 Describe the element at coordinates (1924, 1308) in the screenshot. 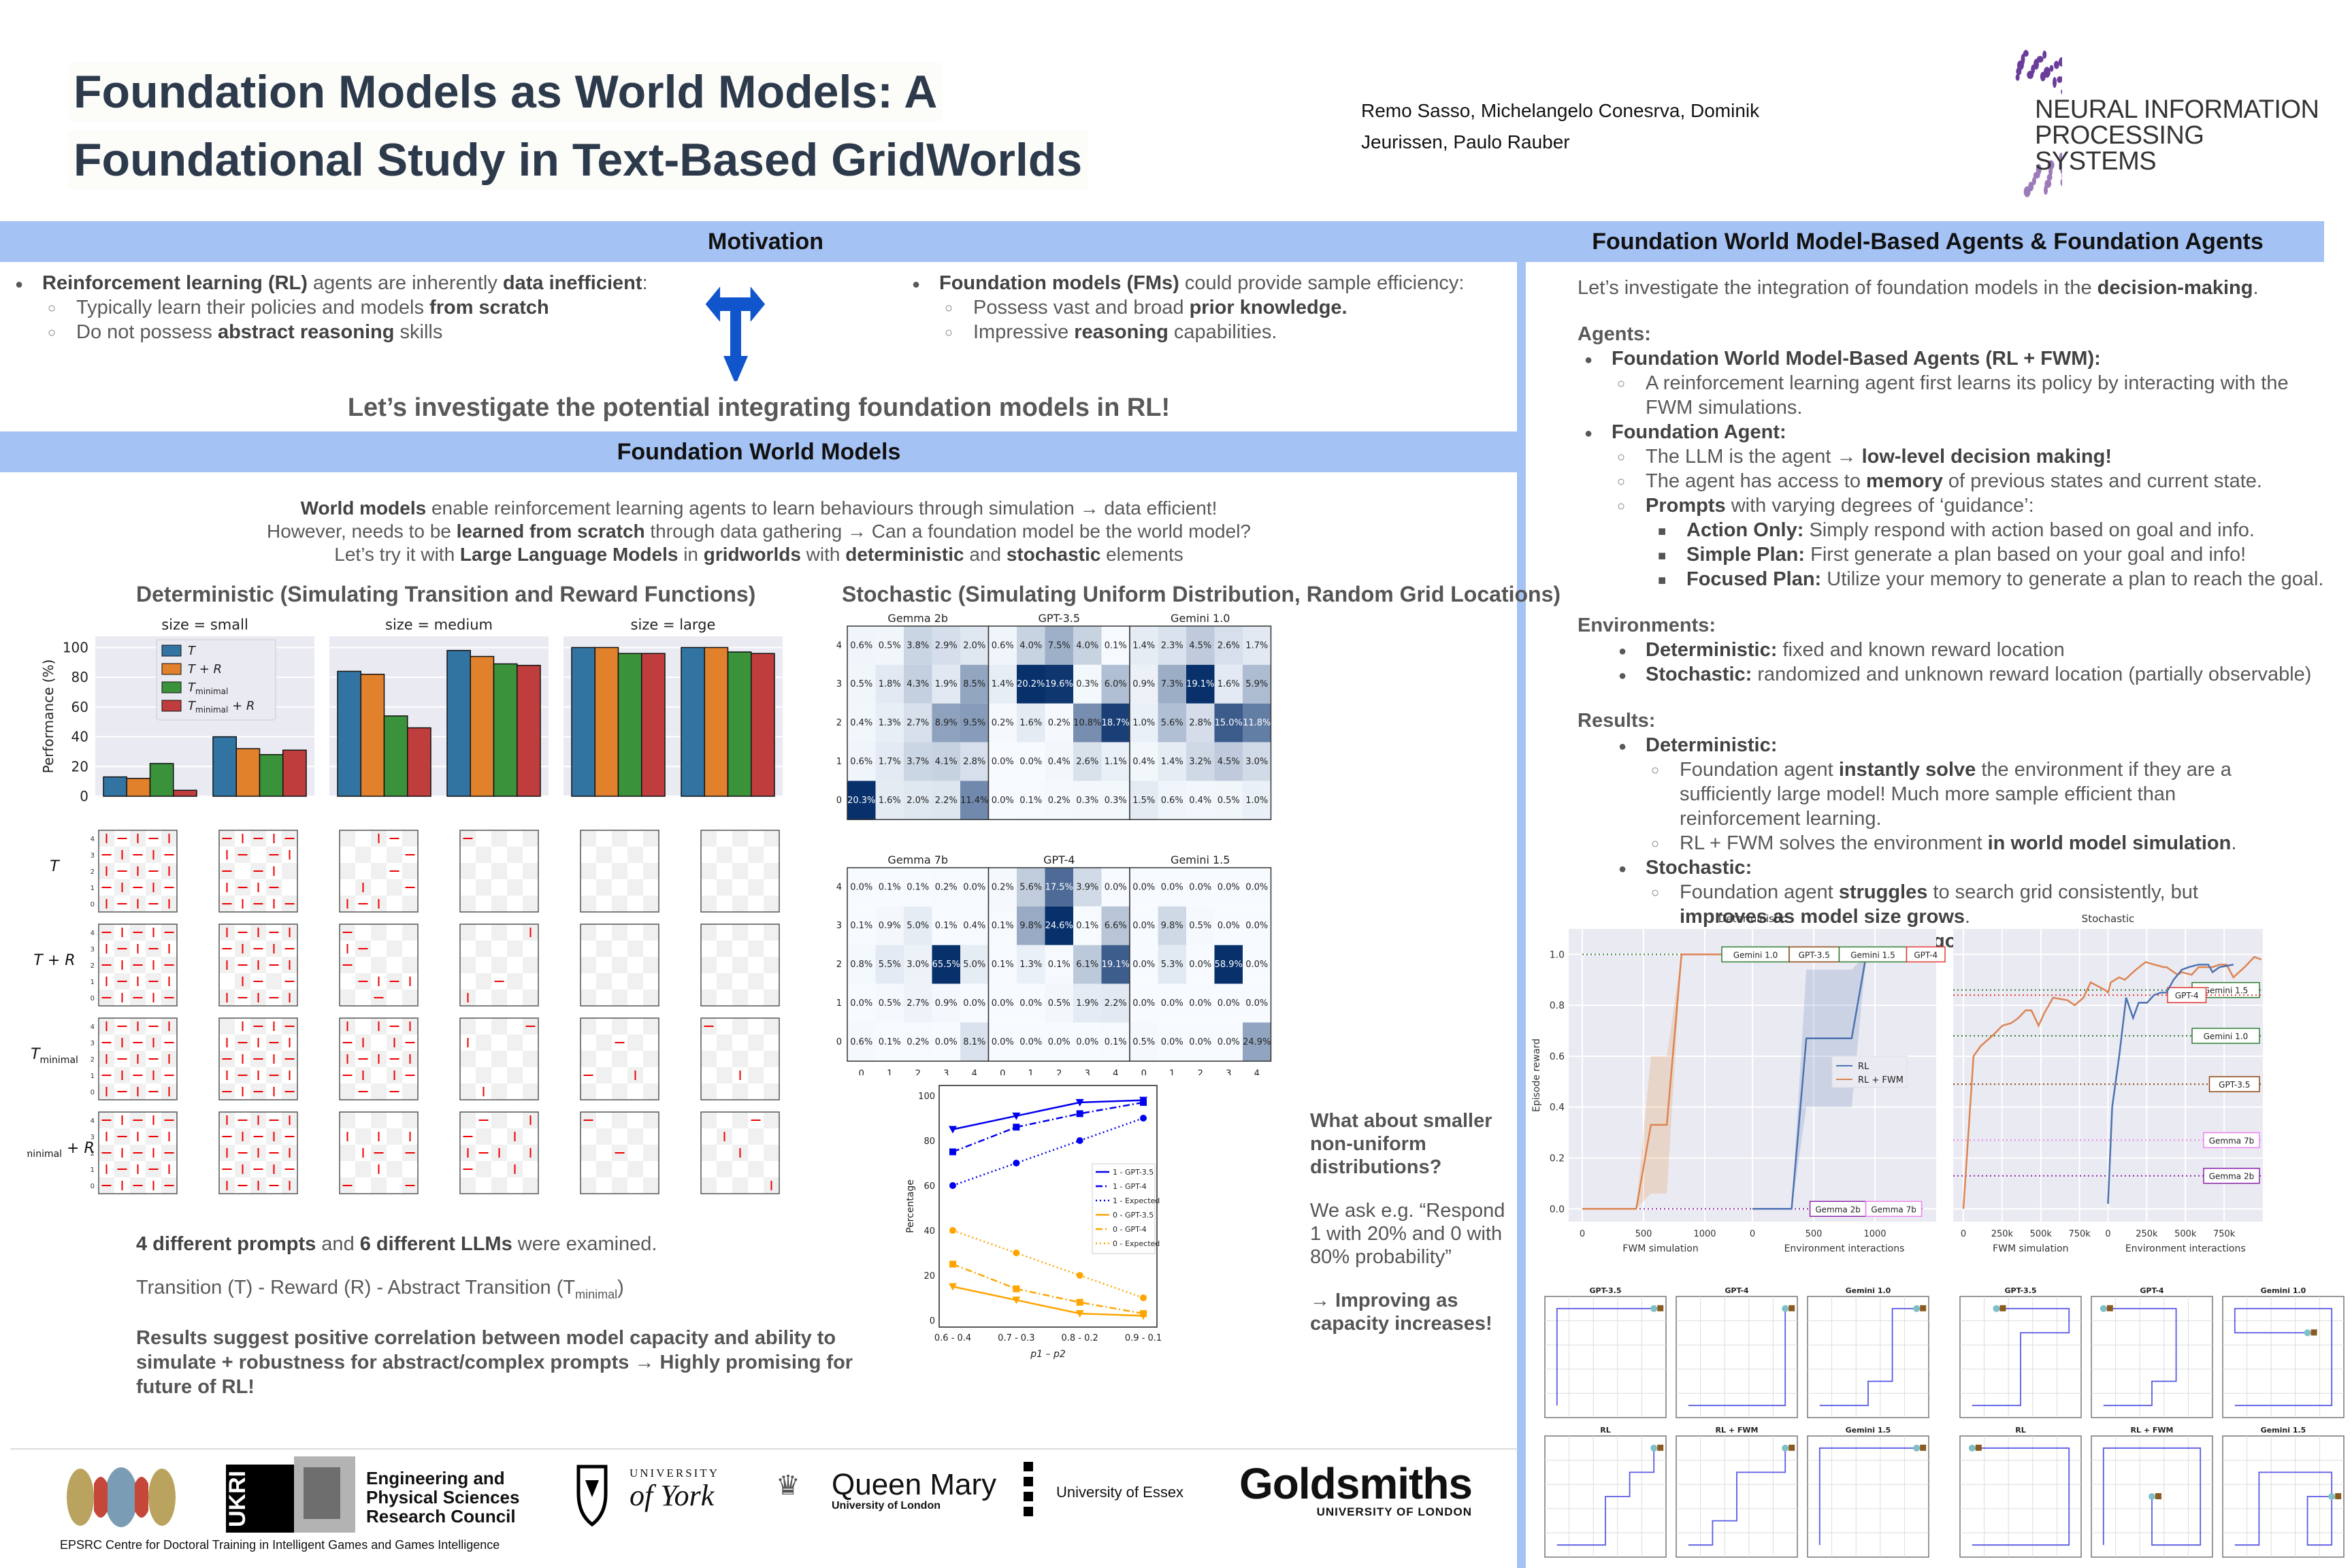

I see `goal-icon` at that location.